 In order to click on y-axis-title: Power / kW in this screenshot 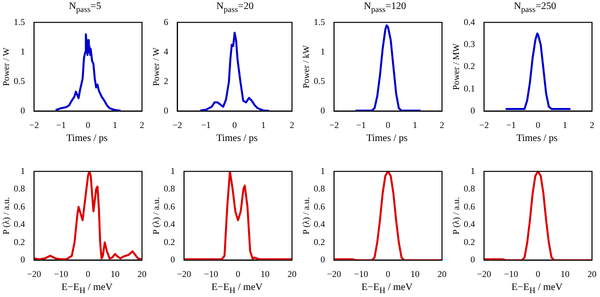, I will do `click(305, 66)`.